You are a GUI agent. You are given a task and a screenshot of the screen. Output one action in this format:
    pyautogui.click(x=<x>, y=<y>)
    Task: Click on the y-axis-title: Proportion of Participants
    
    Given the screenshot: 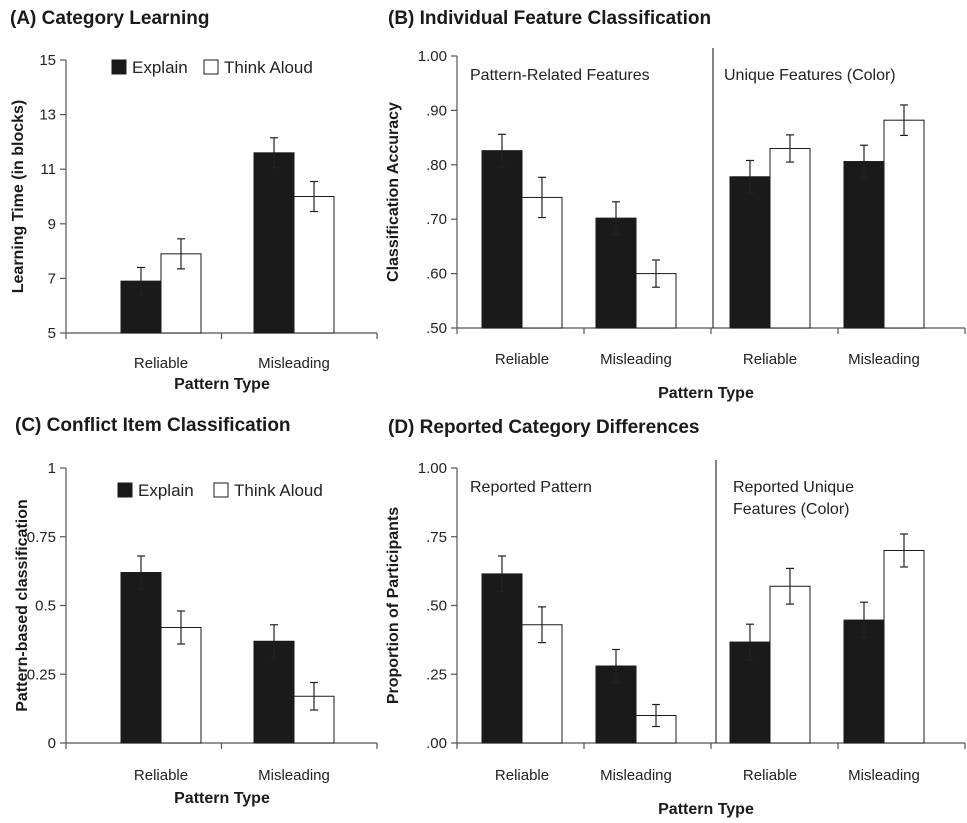 What is the action you would take?
    pyautogui.click(x=393, y=605)
    